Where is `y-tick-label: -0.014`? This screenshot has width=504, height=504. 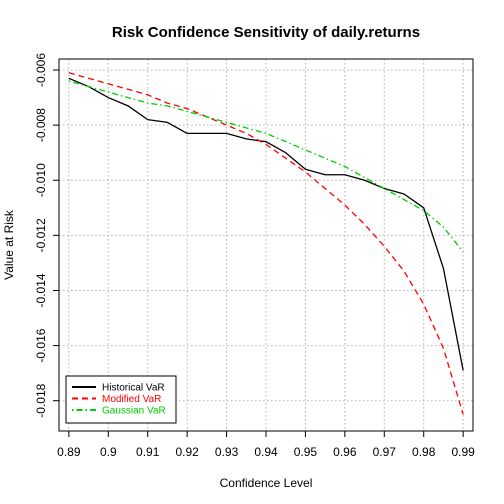
y-tick-label: -0.014 is located at coordinates (41, 290).